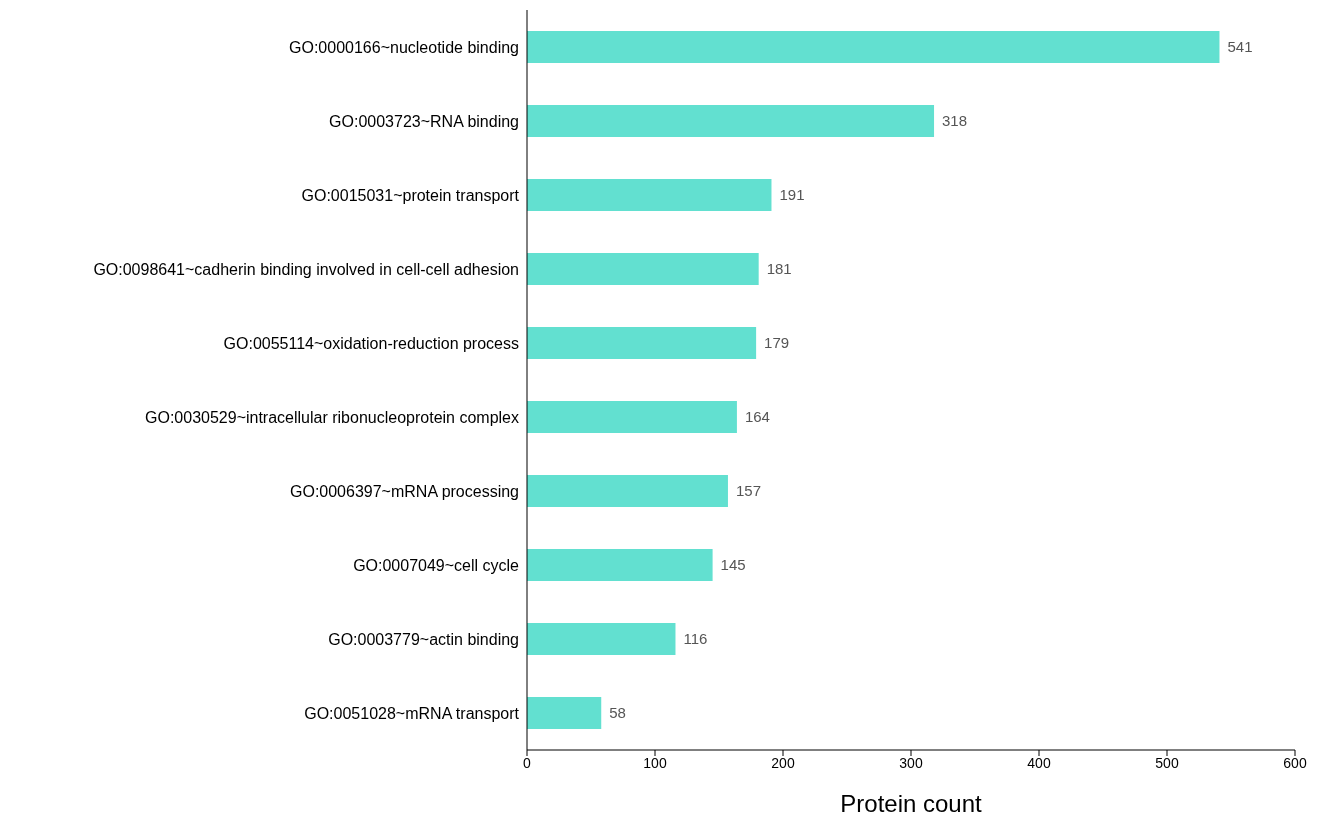 This screenshot has height=818, width=1325. Describe the element at coordinates (911, 803) in the screenshot. I see `x-axis-title: Protein count` at that location.